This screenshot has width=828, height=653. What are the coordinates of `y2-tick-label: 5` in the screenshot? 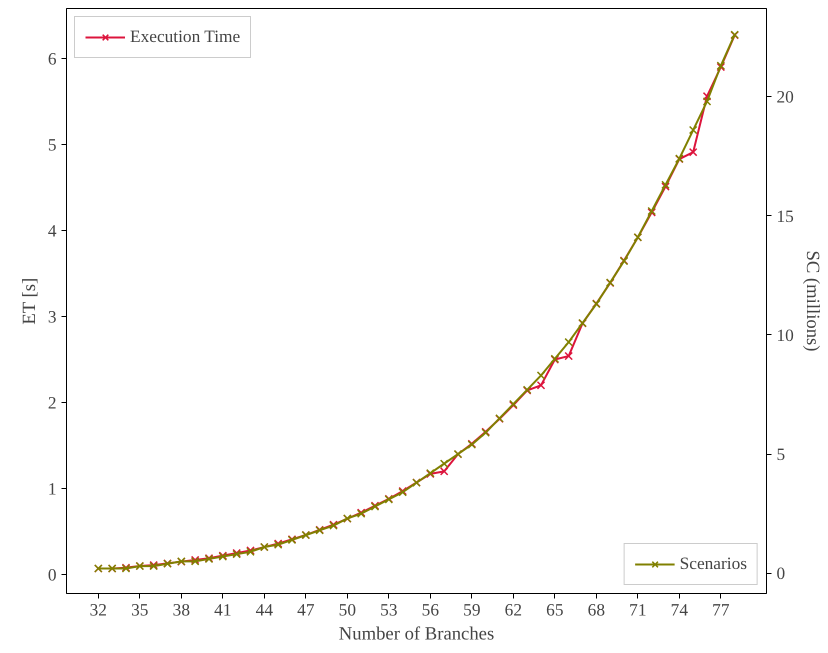 It's located at (781, 454).